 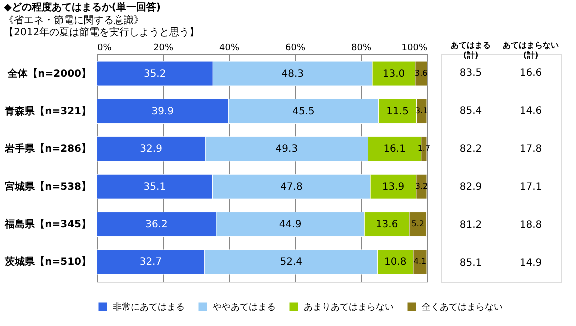 What do you see at coordinates (471, 111) in the screenshot?
I see `text: 85.4` at bounding box center [471, 111].